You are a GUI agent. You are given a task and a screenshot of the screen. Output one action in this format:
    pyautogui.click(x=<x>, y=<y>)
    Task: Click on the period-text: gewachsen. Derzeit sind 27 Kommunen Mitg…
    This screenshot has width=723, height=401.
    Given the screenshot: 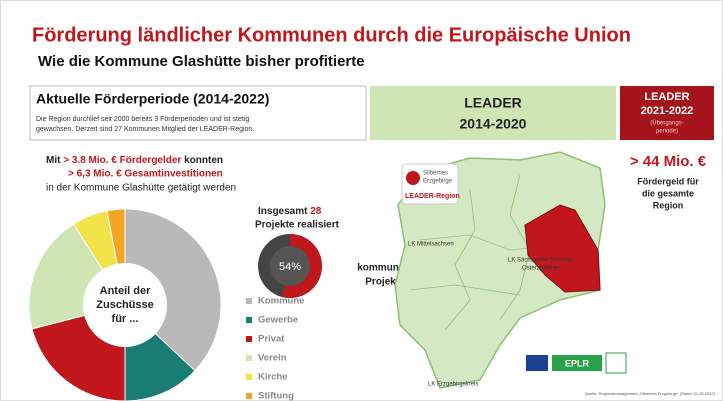 What is the action you would take?
    pyautogui.click(x=145, y=129)
    